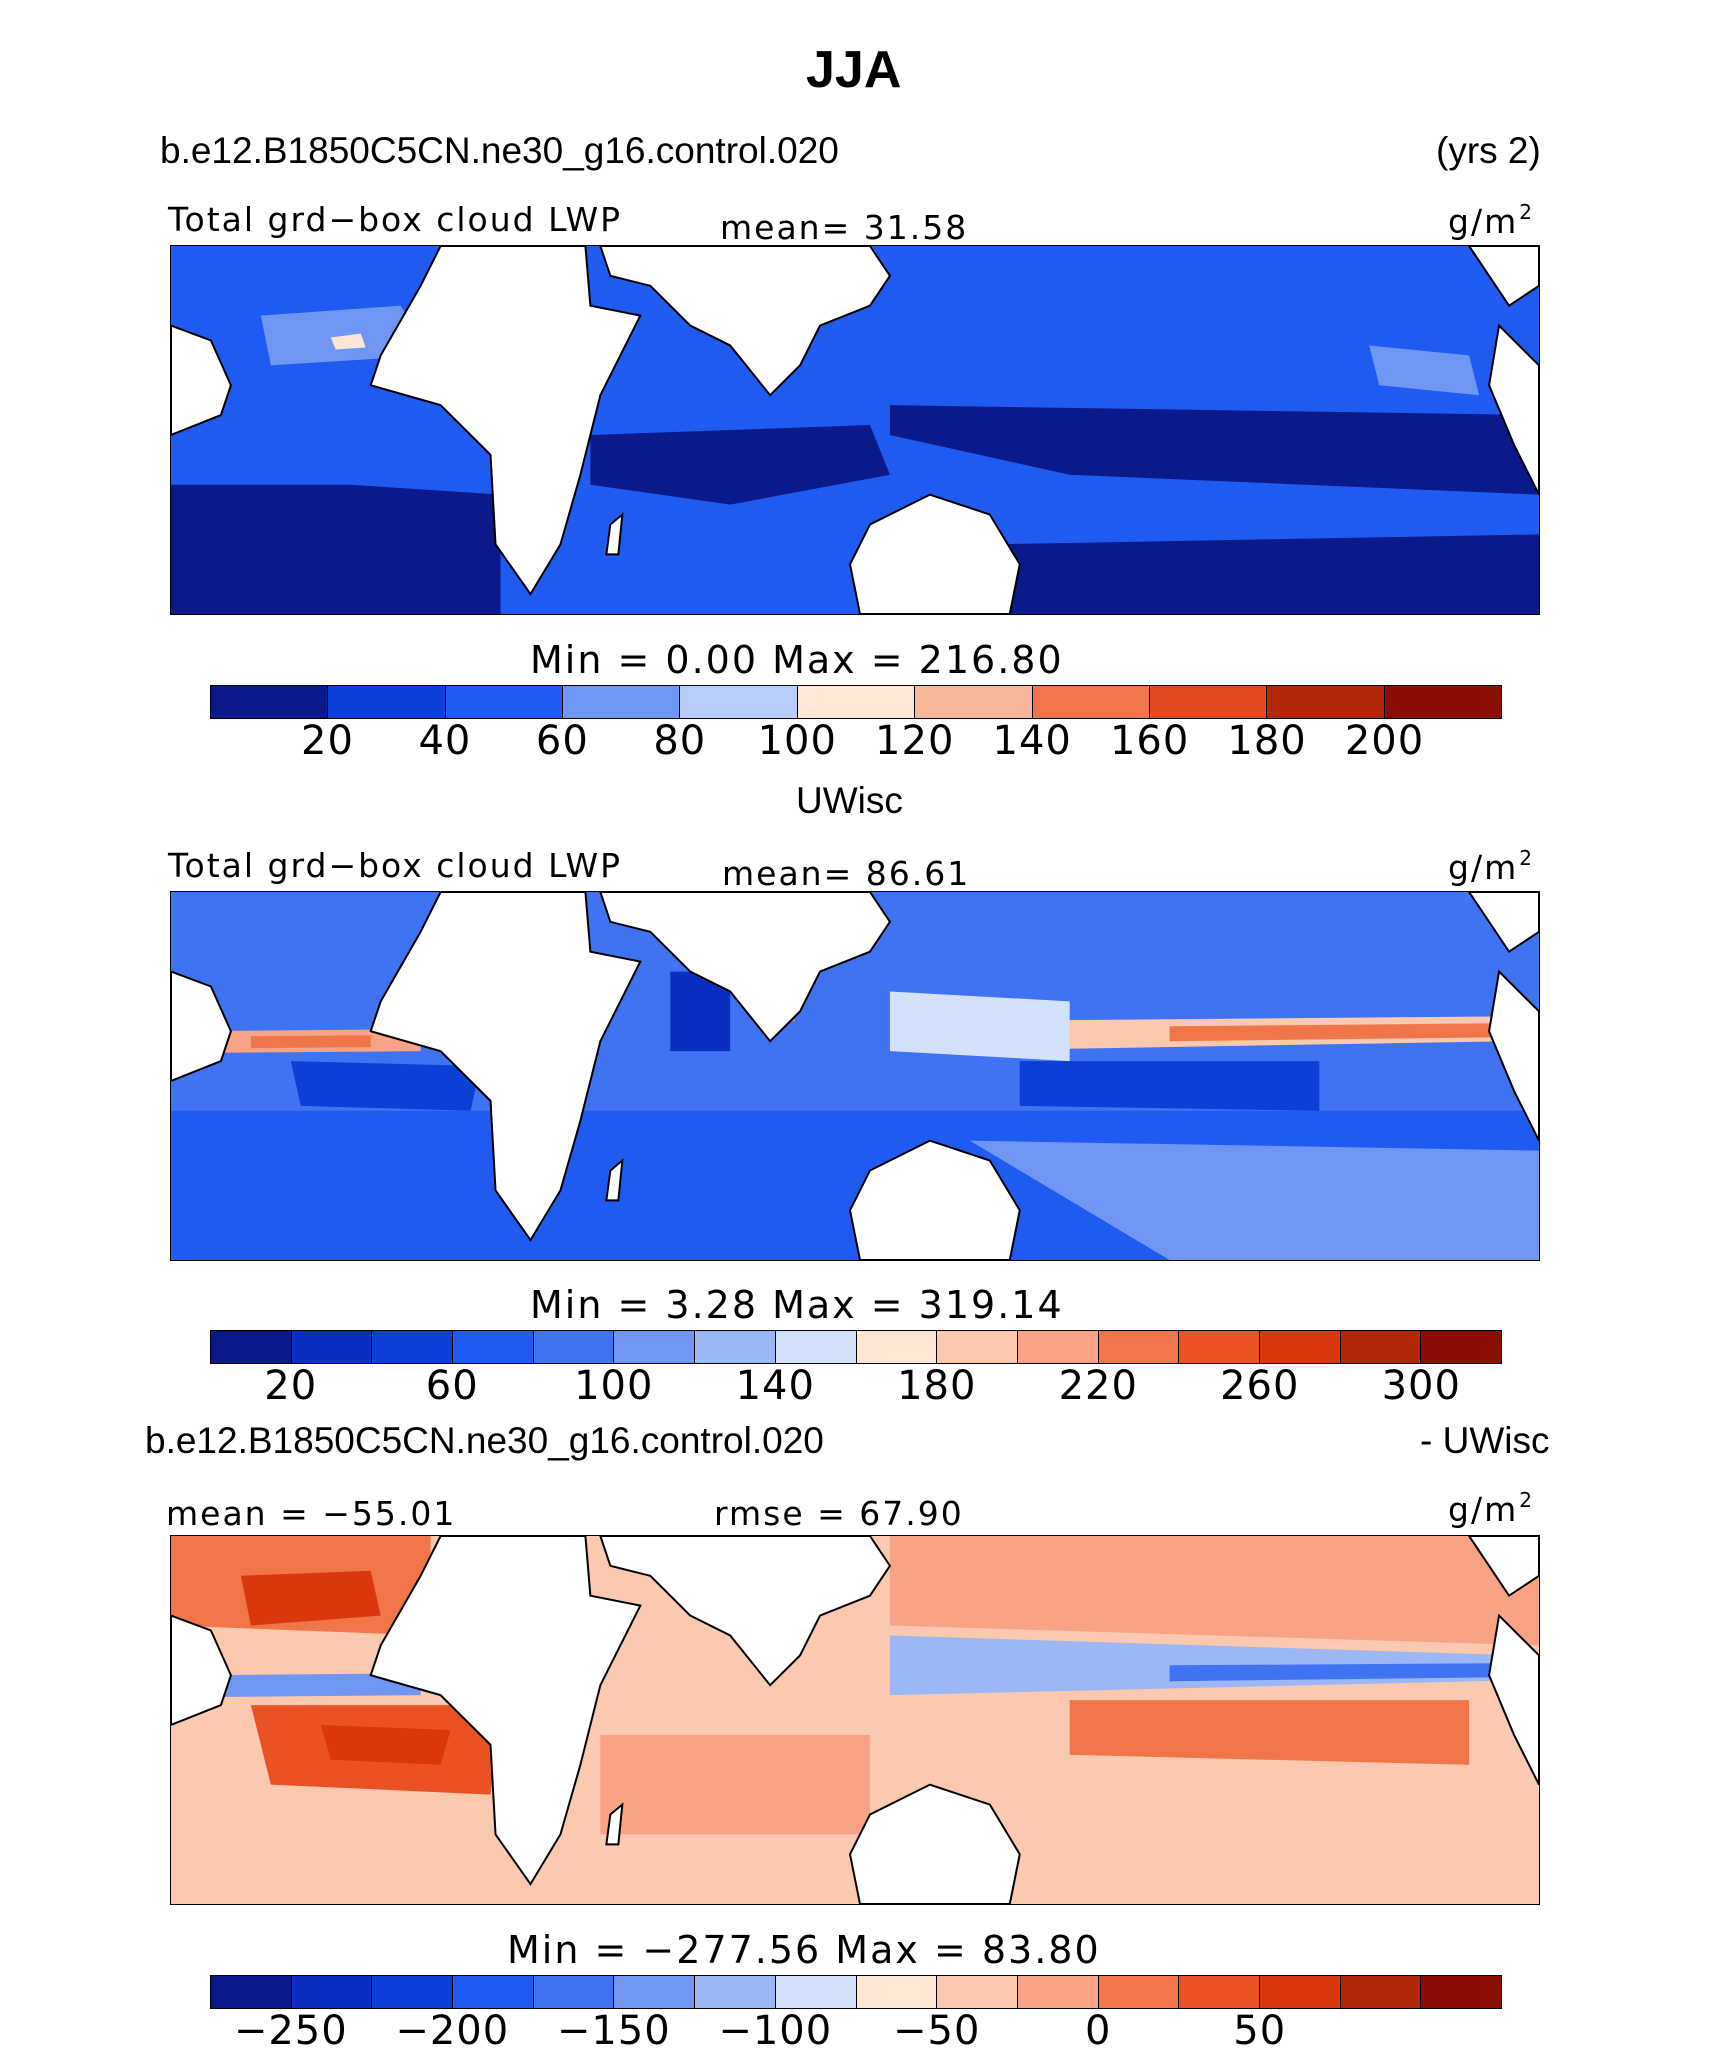 The height and width of the screenshot is (2064, 1710). I want to click on panel3-mean: mean = −55.01, so click(311, 1513).